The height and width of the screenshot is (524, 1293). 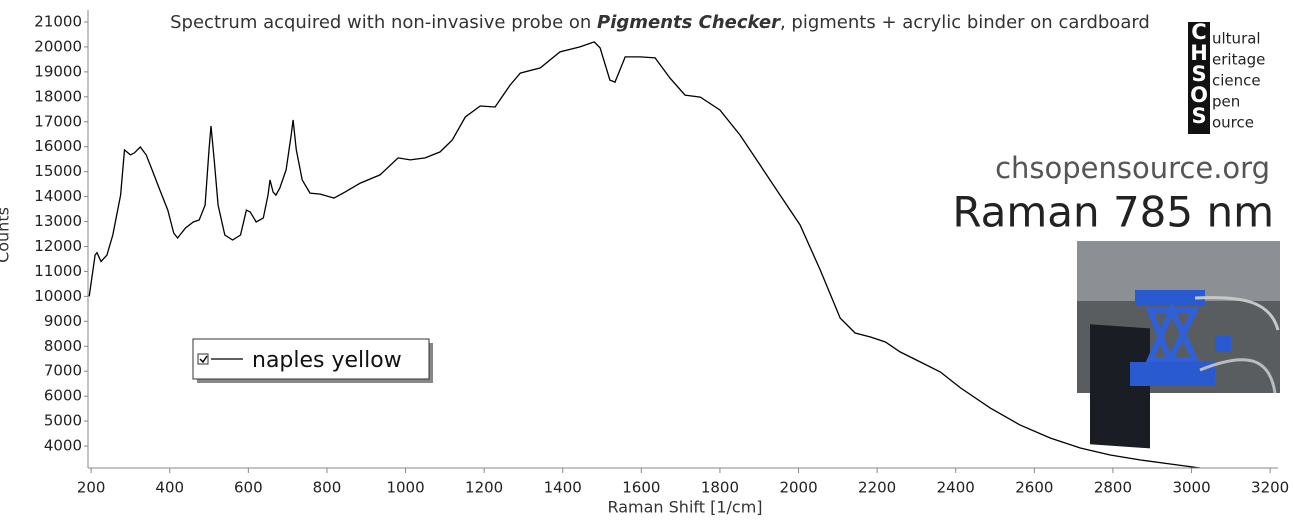 What do you see at coordinates (684, 507) in the screenshot?
I see `x-axis-label: Raman Shift [1/cm]` at bounding box center [684, 507].